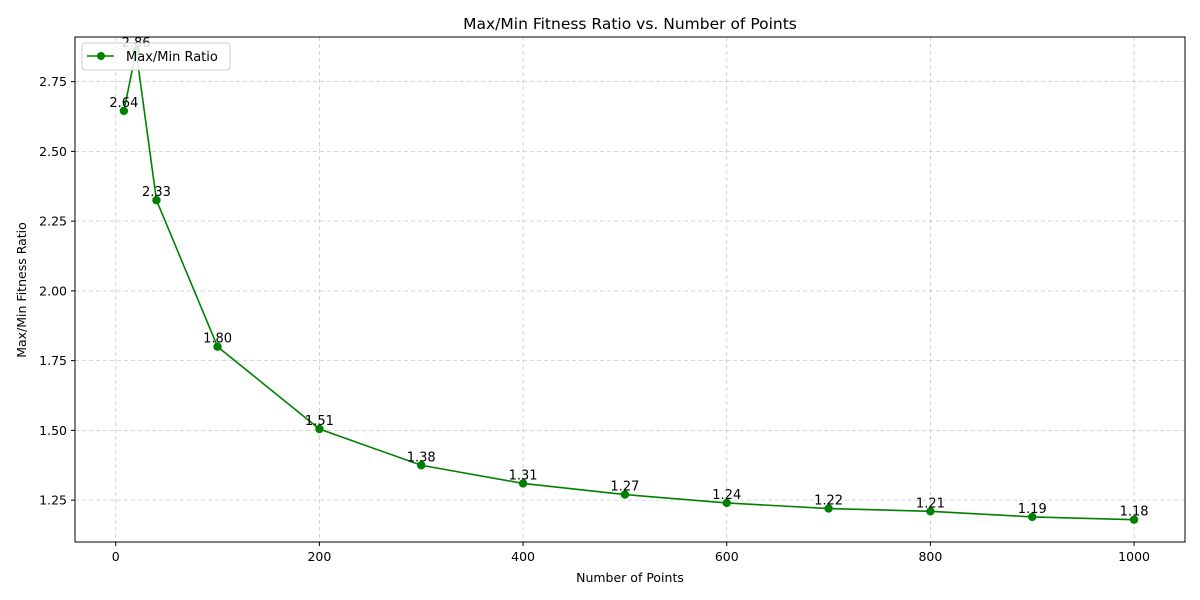  Describe the element at coordinates (523, 556) in the screenshot. I see `x-tick-label: 400` at that location.